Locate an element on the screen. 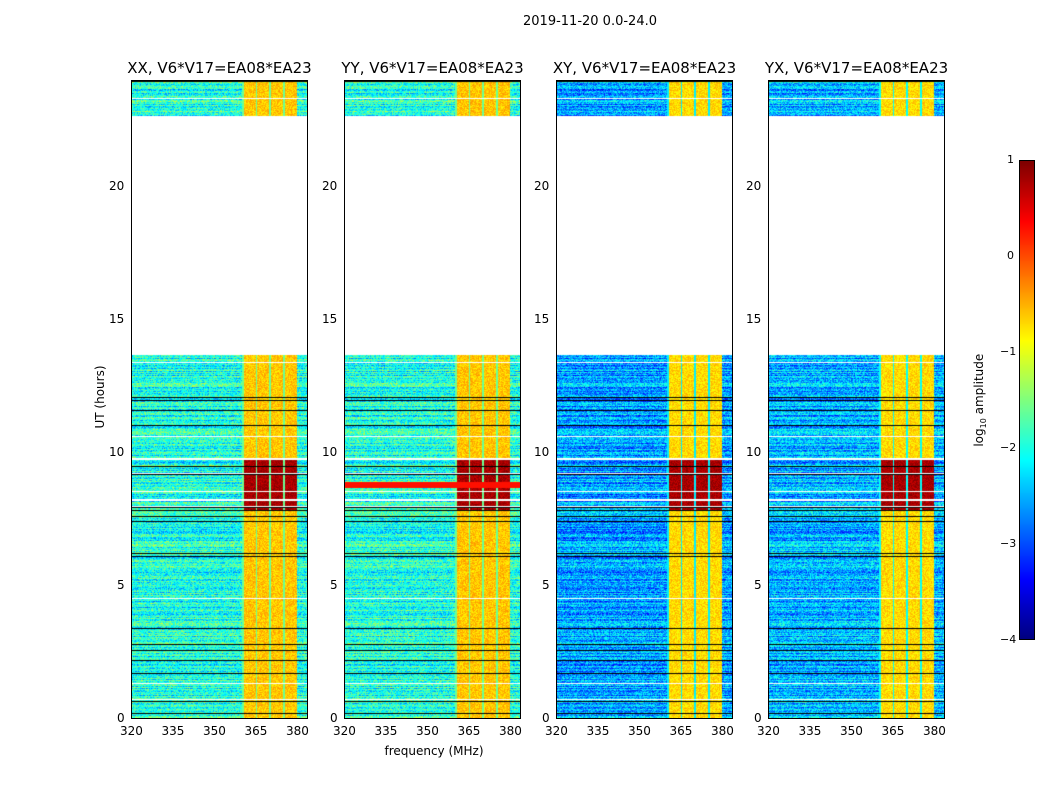 The width and height of the screenshot is (1050, 800). colorbar-tick-label: −4 is located at coordinates (1008, 639).